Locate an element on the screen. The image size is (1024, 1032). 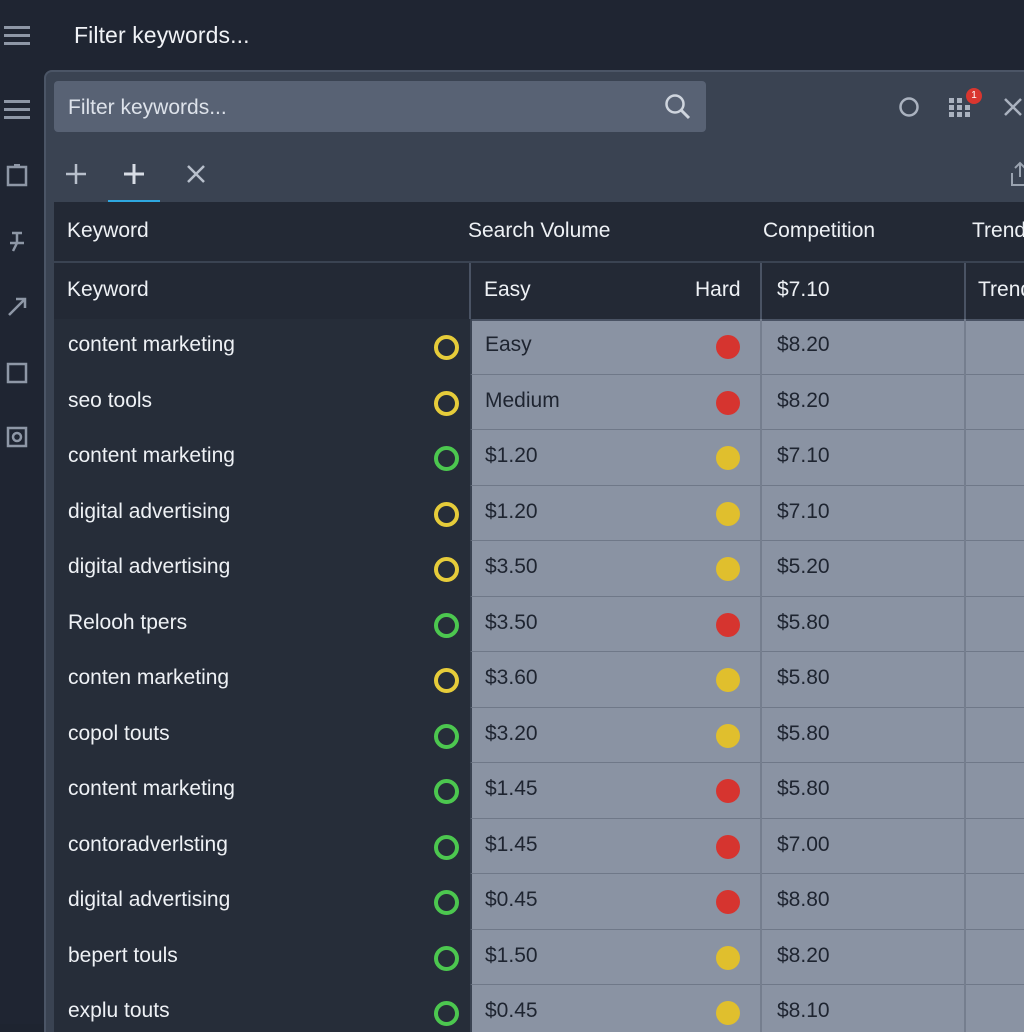
table-row: conten marketing $3.60 $5.80 is located at coordinates (539, 680).